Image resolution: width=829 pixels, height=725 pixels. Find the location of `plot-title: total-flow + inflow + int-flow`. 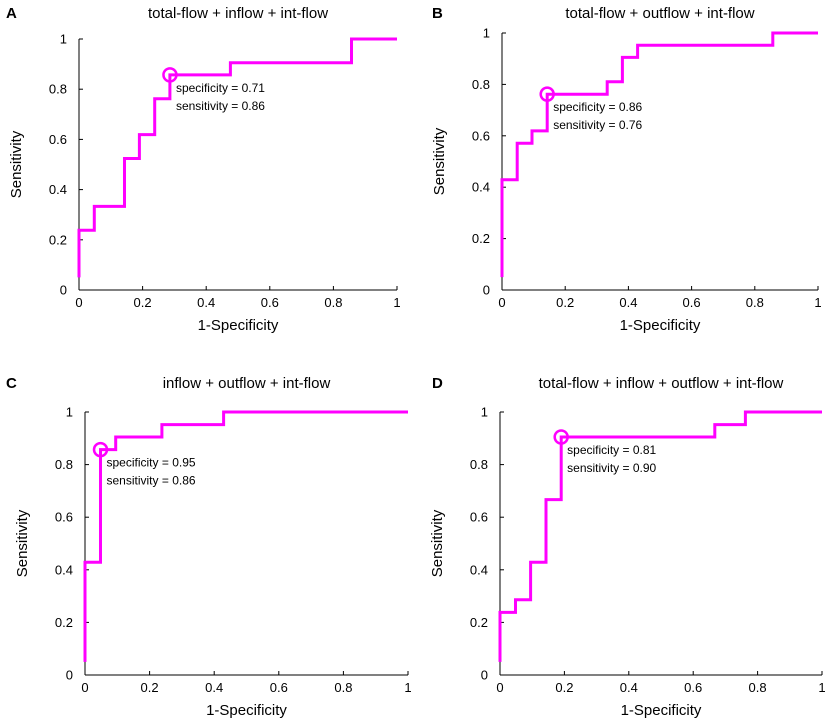

plot-title: total-flow + inflow + int-flow is located at coordinates (238, 13).